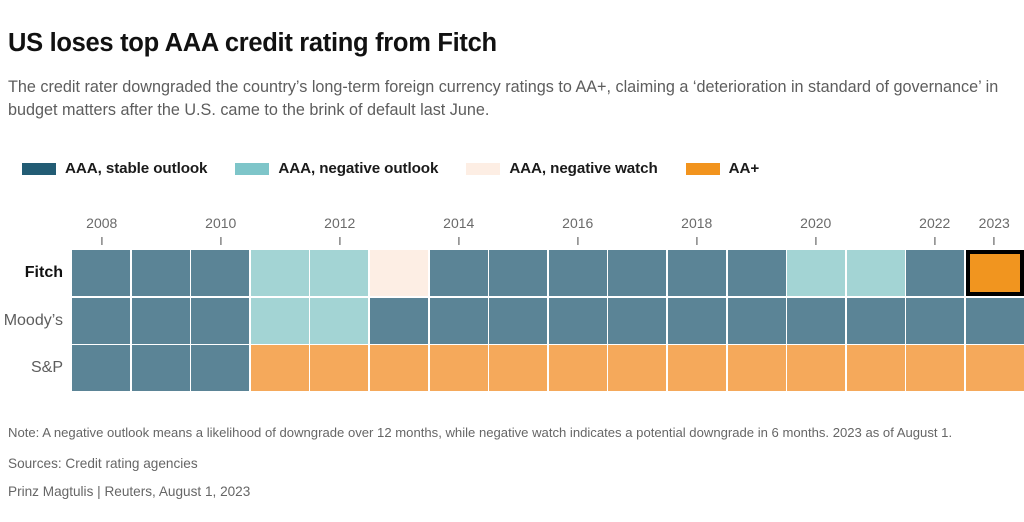 Image resolution: width=1024 pixels, height=522 pixels. I want to click on heatmap-row-fitch: Fitch, so click(512, 273).